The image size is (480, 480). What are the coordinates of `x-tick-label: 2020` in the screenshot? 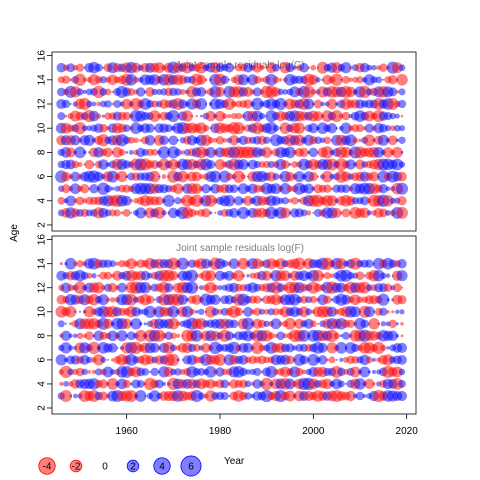 It's located at (407, 431).